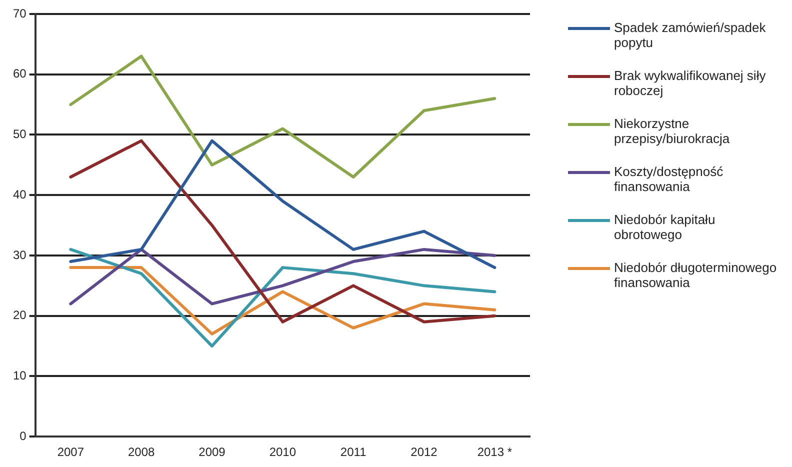  I want to click on x-tick-label: 2008, so click(142, 452).